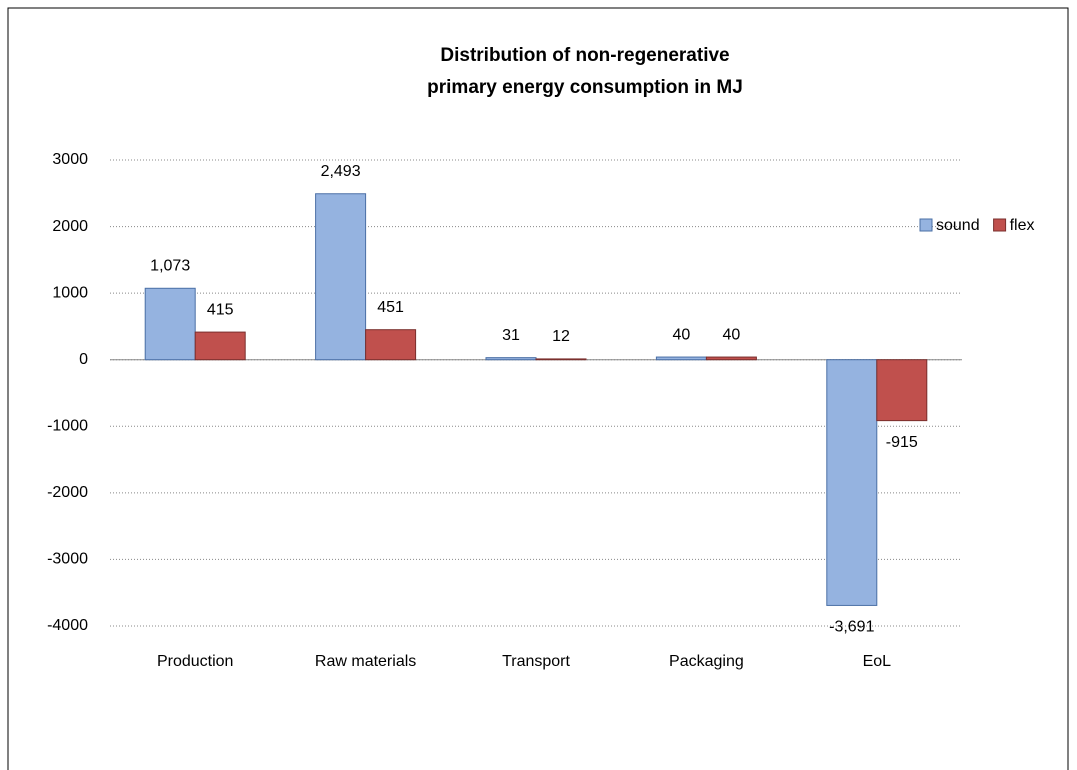 This screenshot has height=770, width=1077. I want to click on data-label: 2,493, so click(341, 171).